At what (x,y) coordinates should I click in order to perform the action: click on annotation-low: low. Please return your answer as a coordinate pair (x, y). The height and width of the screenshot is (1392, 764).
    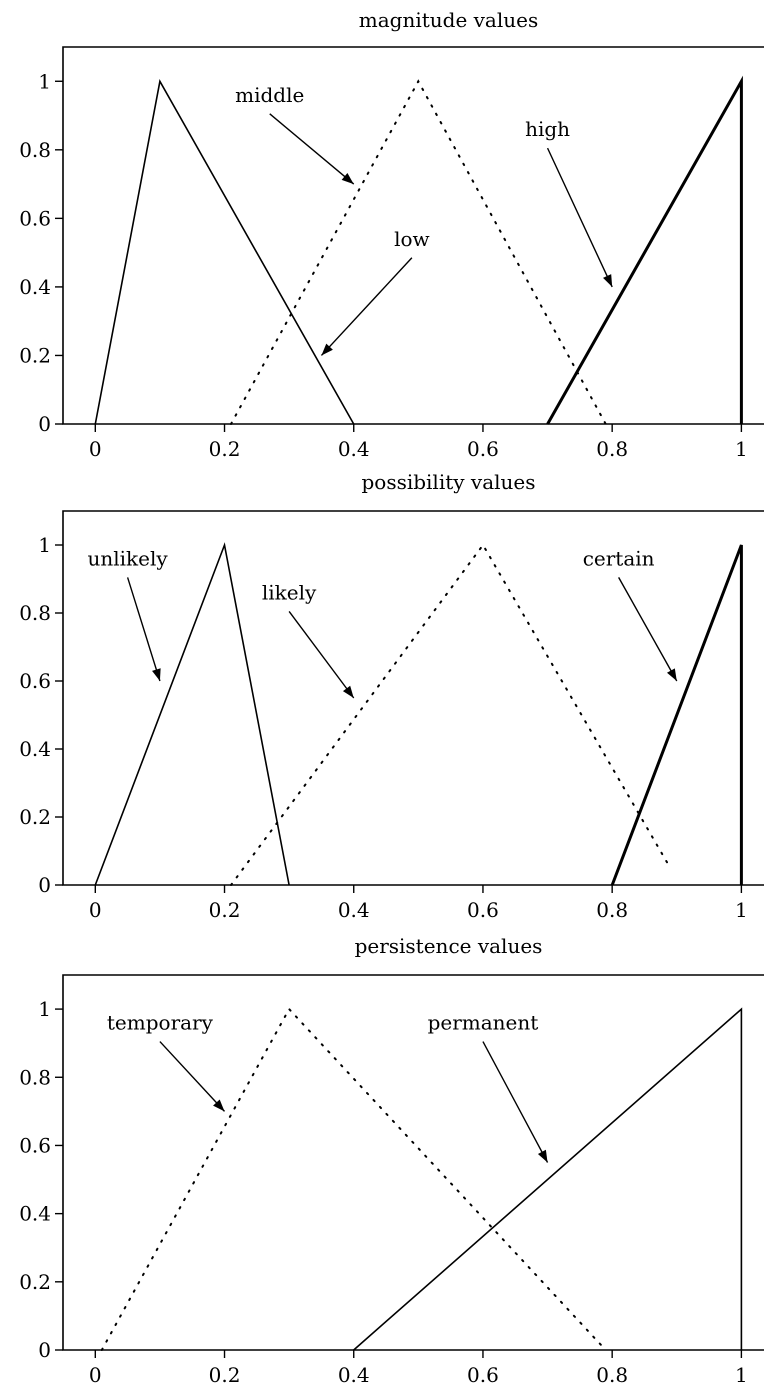
    Looking at the image, I should click on (412, 239).